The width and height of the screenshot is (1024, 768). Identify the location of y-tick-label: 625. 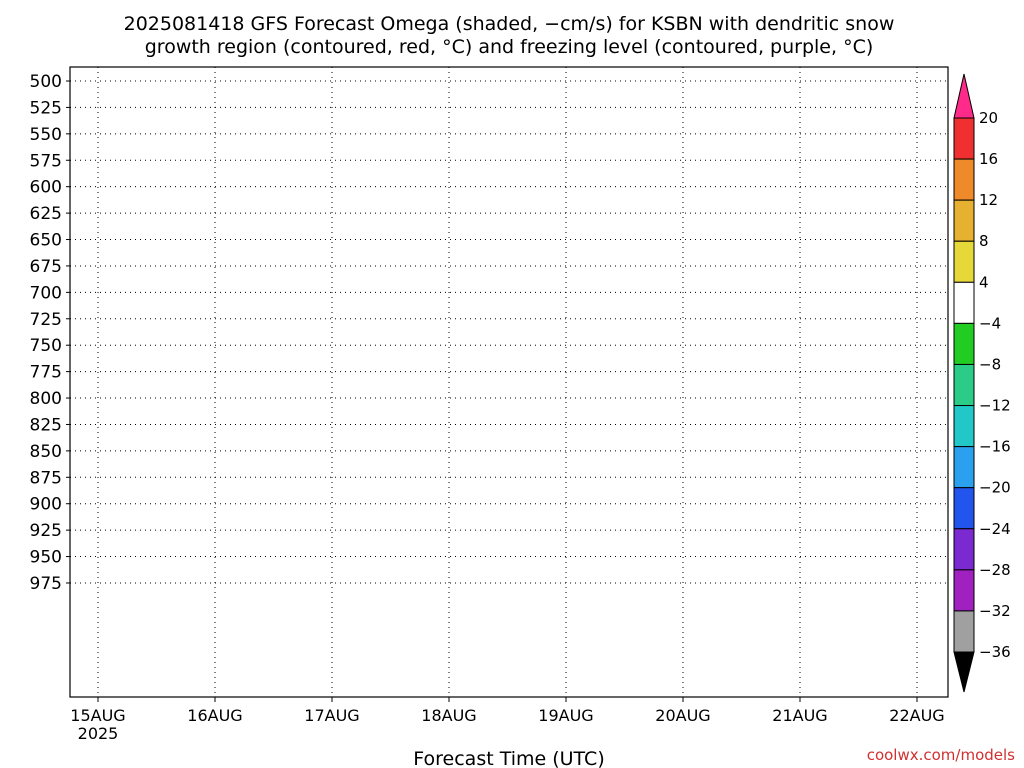
(46, 214).